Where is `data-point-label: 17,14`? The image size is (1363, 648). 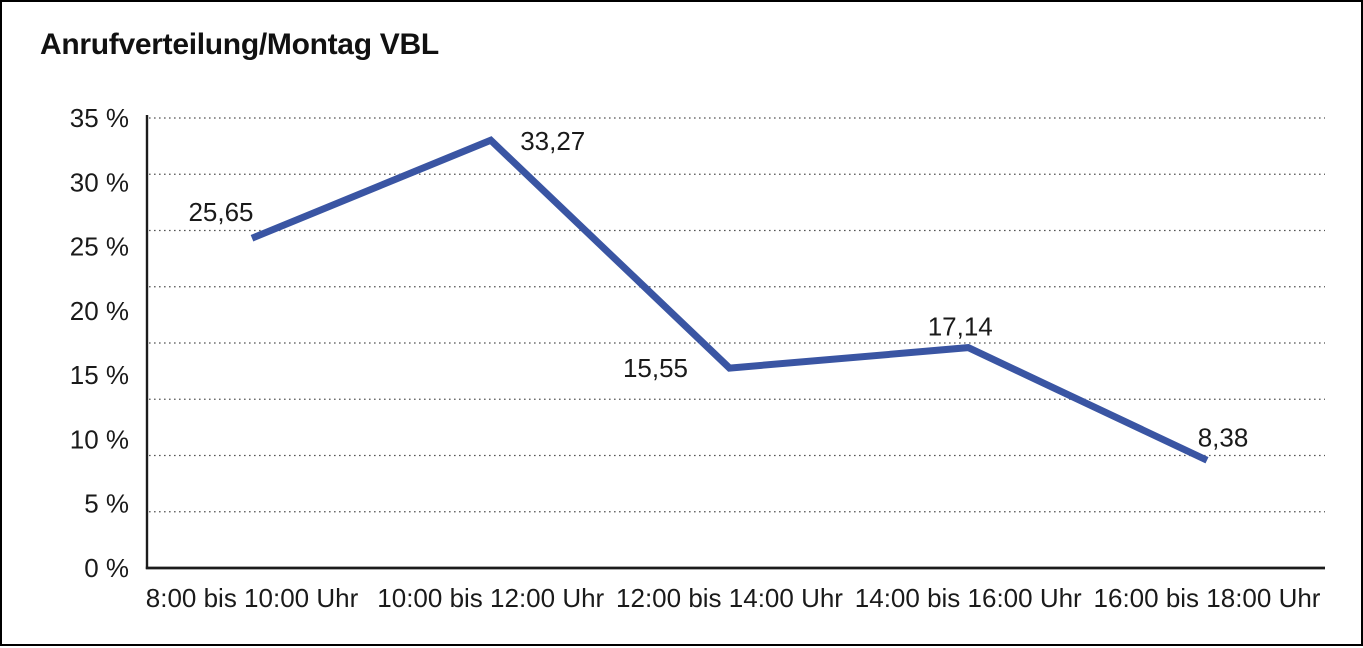
data-point-label: 17,14 is located at coordinates (960, 327).